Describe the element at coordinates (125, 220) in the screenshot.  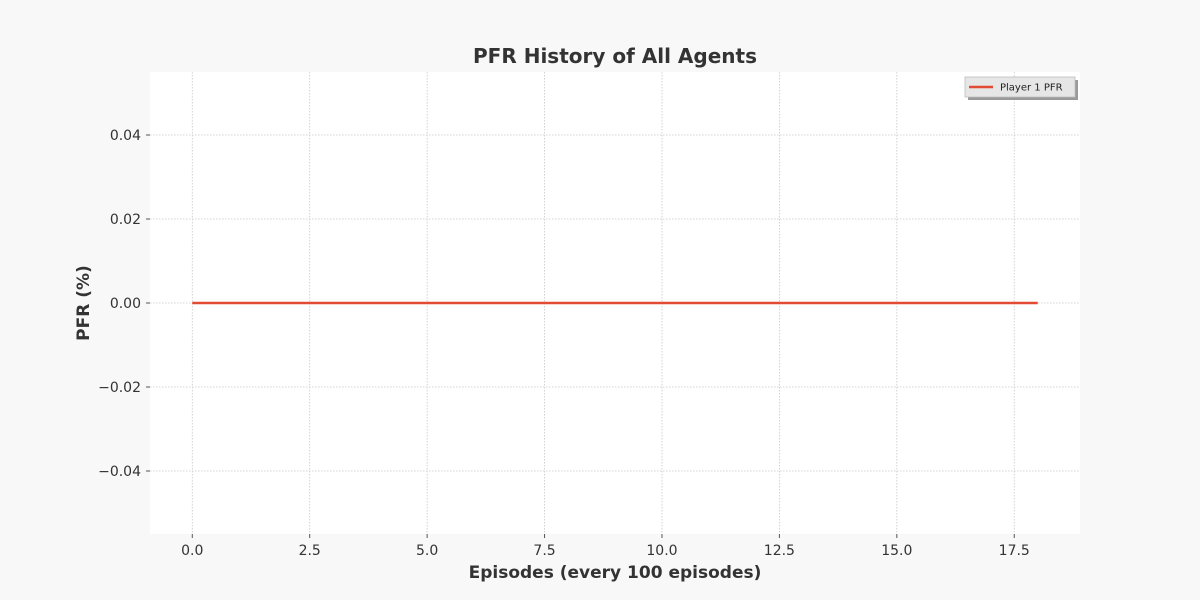
I see `y-tick-label: 0.02` at that location.